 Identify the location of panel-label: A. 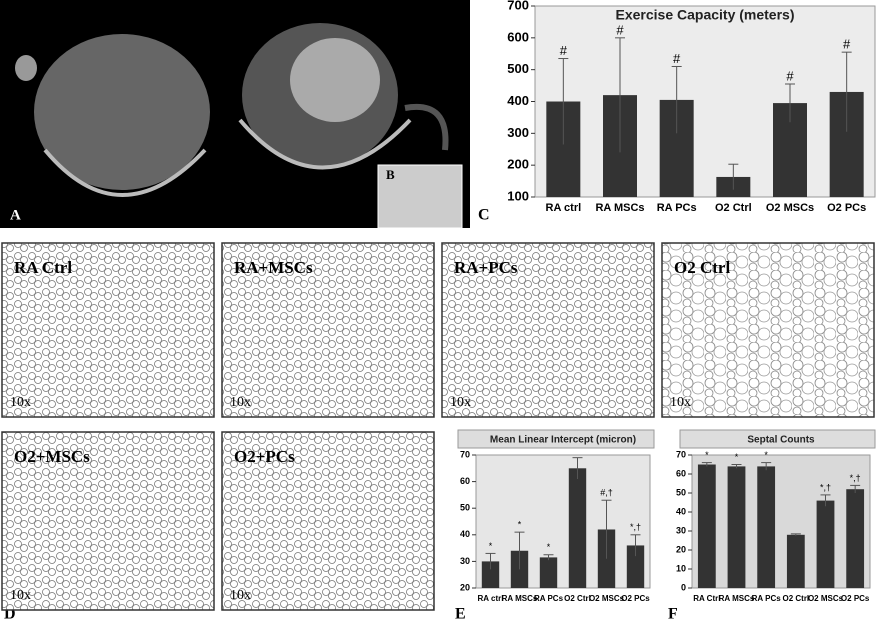
(15, 215).